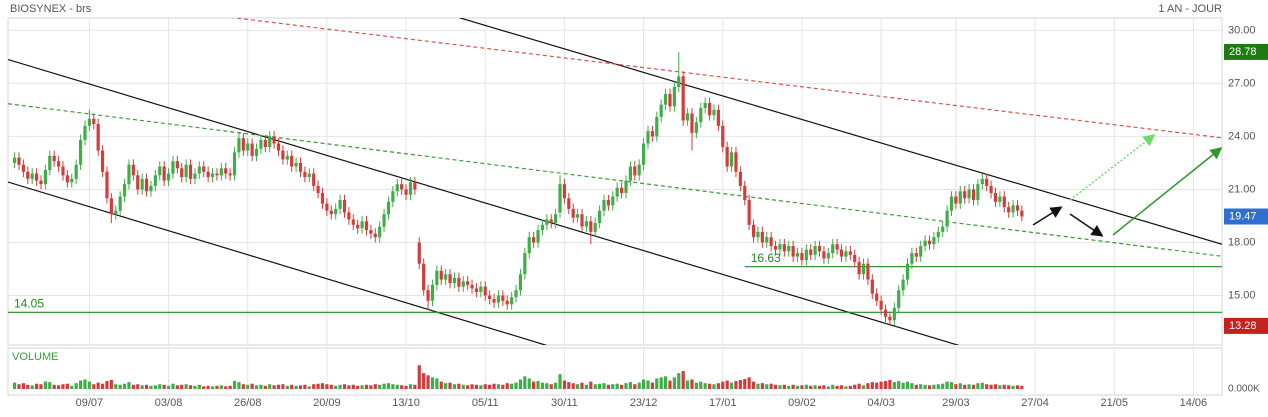 The height and width of the screenshot is (417, 1268). Describe the element at coordinates (1242, 242) in the screenshot. I see `y-tick-label: 18.00` at that location.